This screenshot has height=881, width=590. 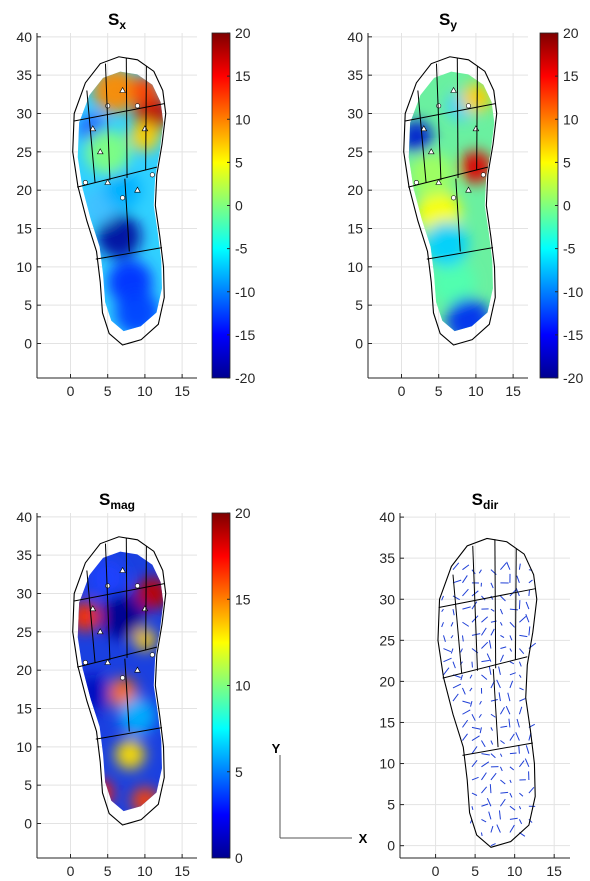 I want to click on axes-indicator: Y X, so click(x=320, y=793).